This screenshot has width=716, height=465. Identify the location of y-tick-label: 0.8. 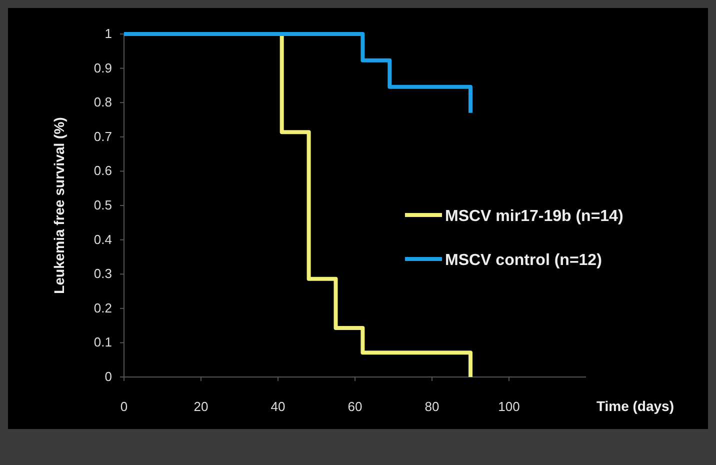
(103, 102).